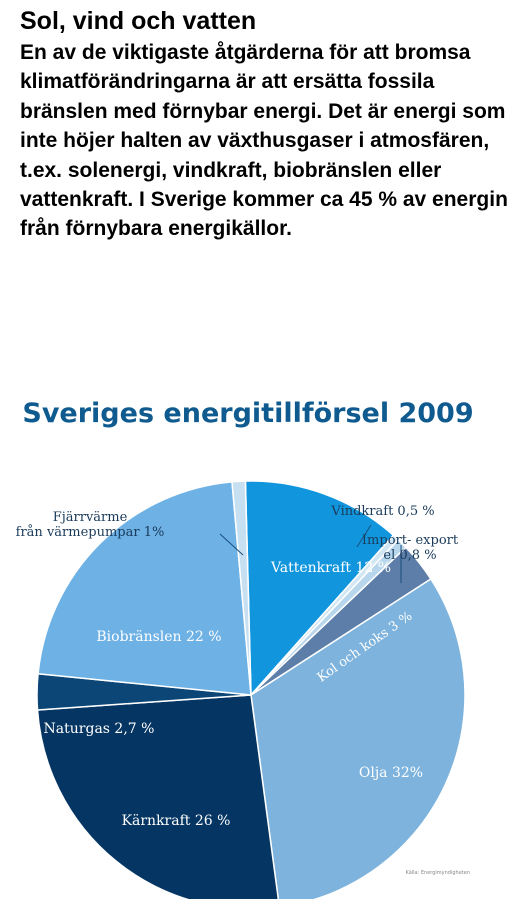 The height and width of the screenshot is (899, 522). Describe the element at coordinates (310, 553) in the screenshot. I see `leader-lines` at that location.